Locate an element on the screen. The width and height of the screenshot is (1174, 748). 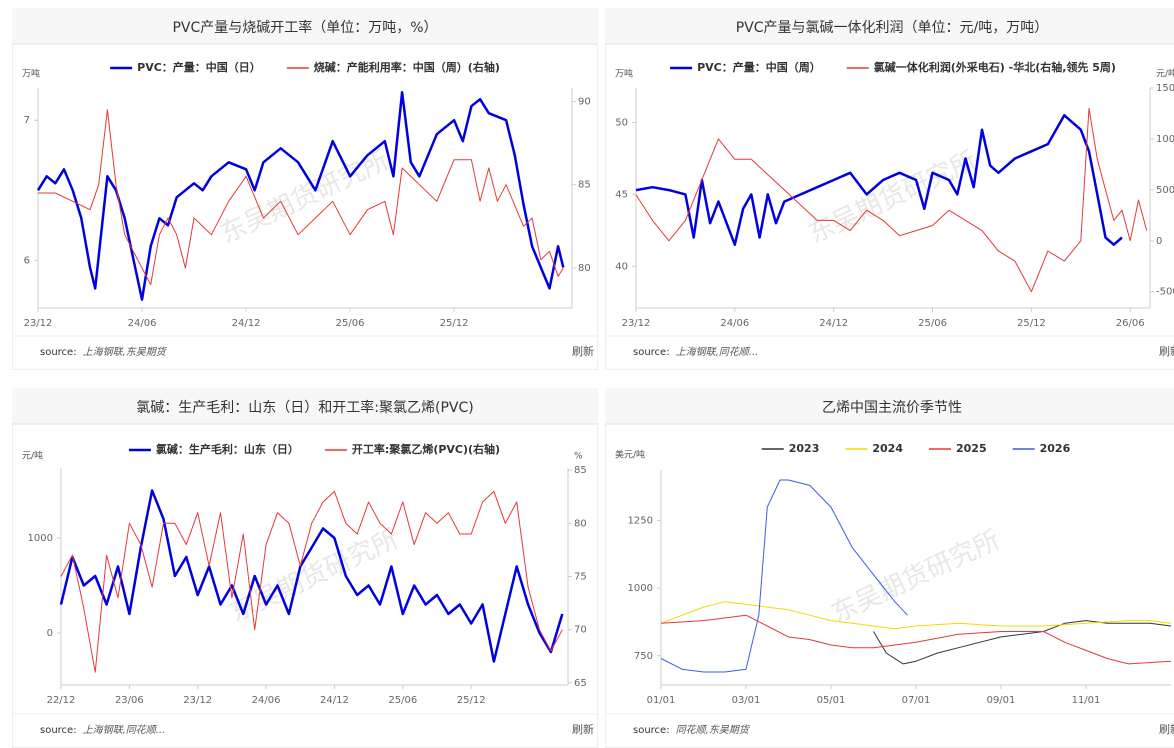
y2-unit: % is located at coordinates (578, 457).